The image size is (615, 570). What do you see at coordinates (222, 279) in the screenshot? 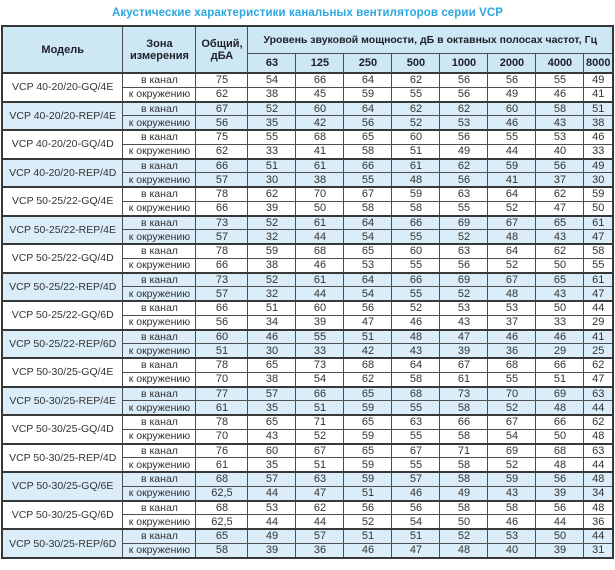
I see `total-value: 73` at bounding box center [222, 279].